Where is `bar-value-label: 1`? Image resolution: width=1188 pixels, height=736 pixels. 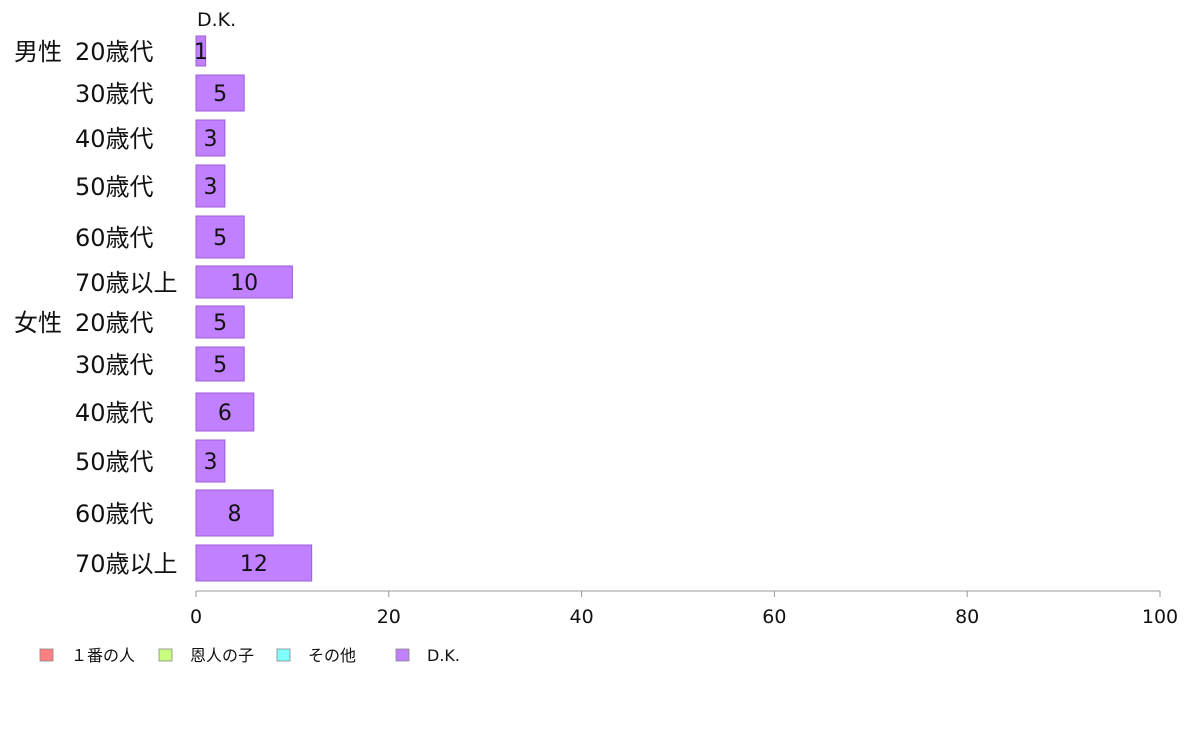 bar-value-label: 1 is located at coordinates (201, 52).